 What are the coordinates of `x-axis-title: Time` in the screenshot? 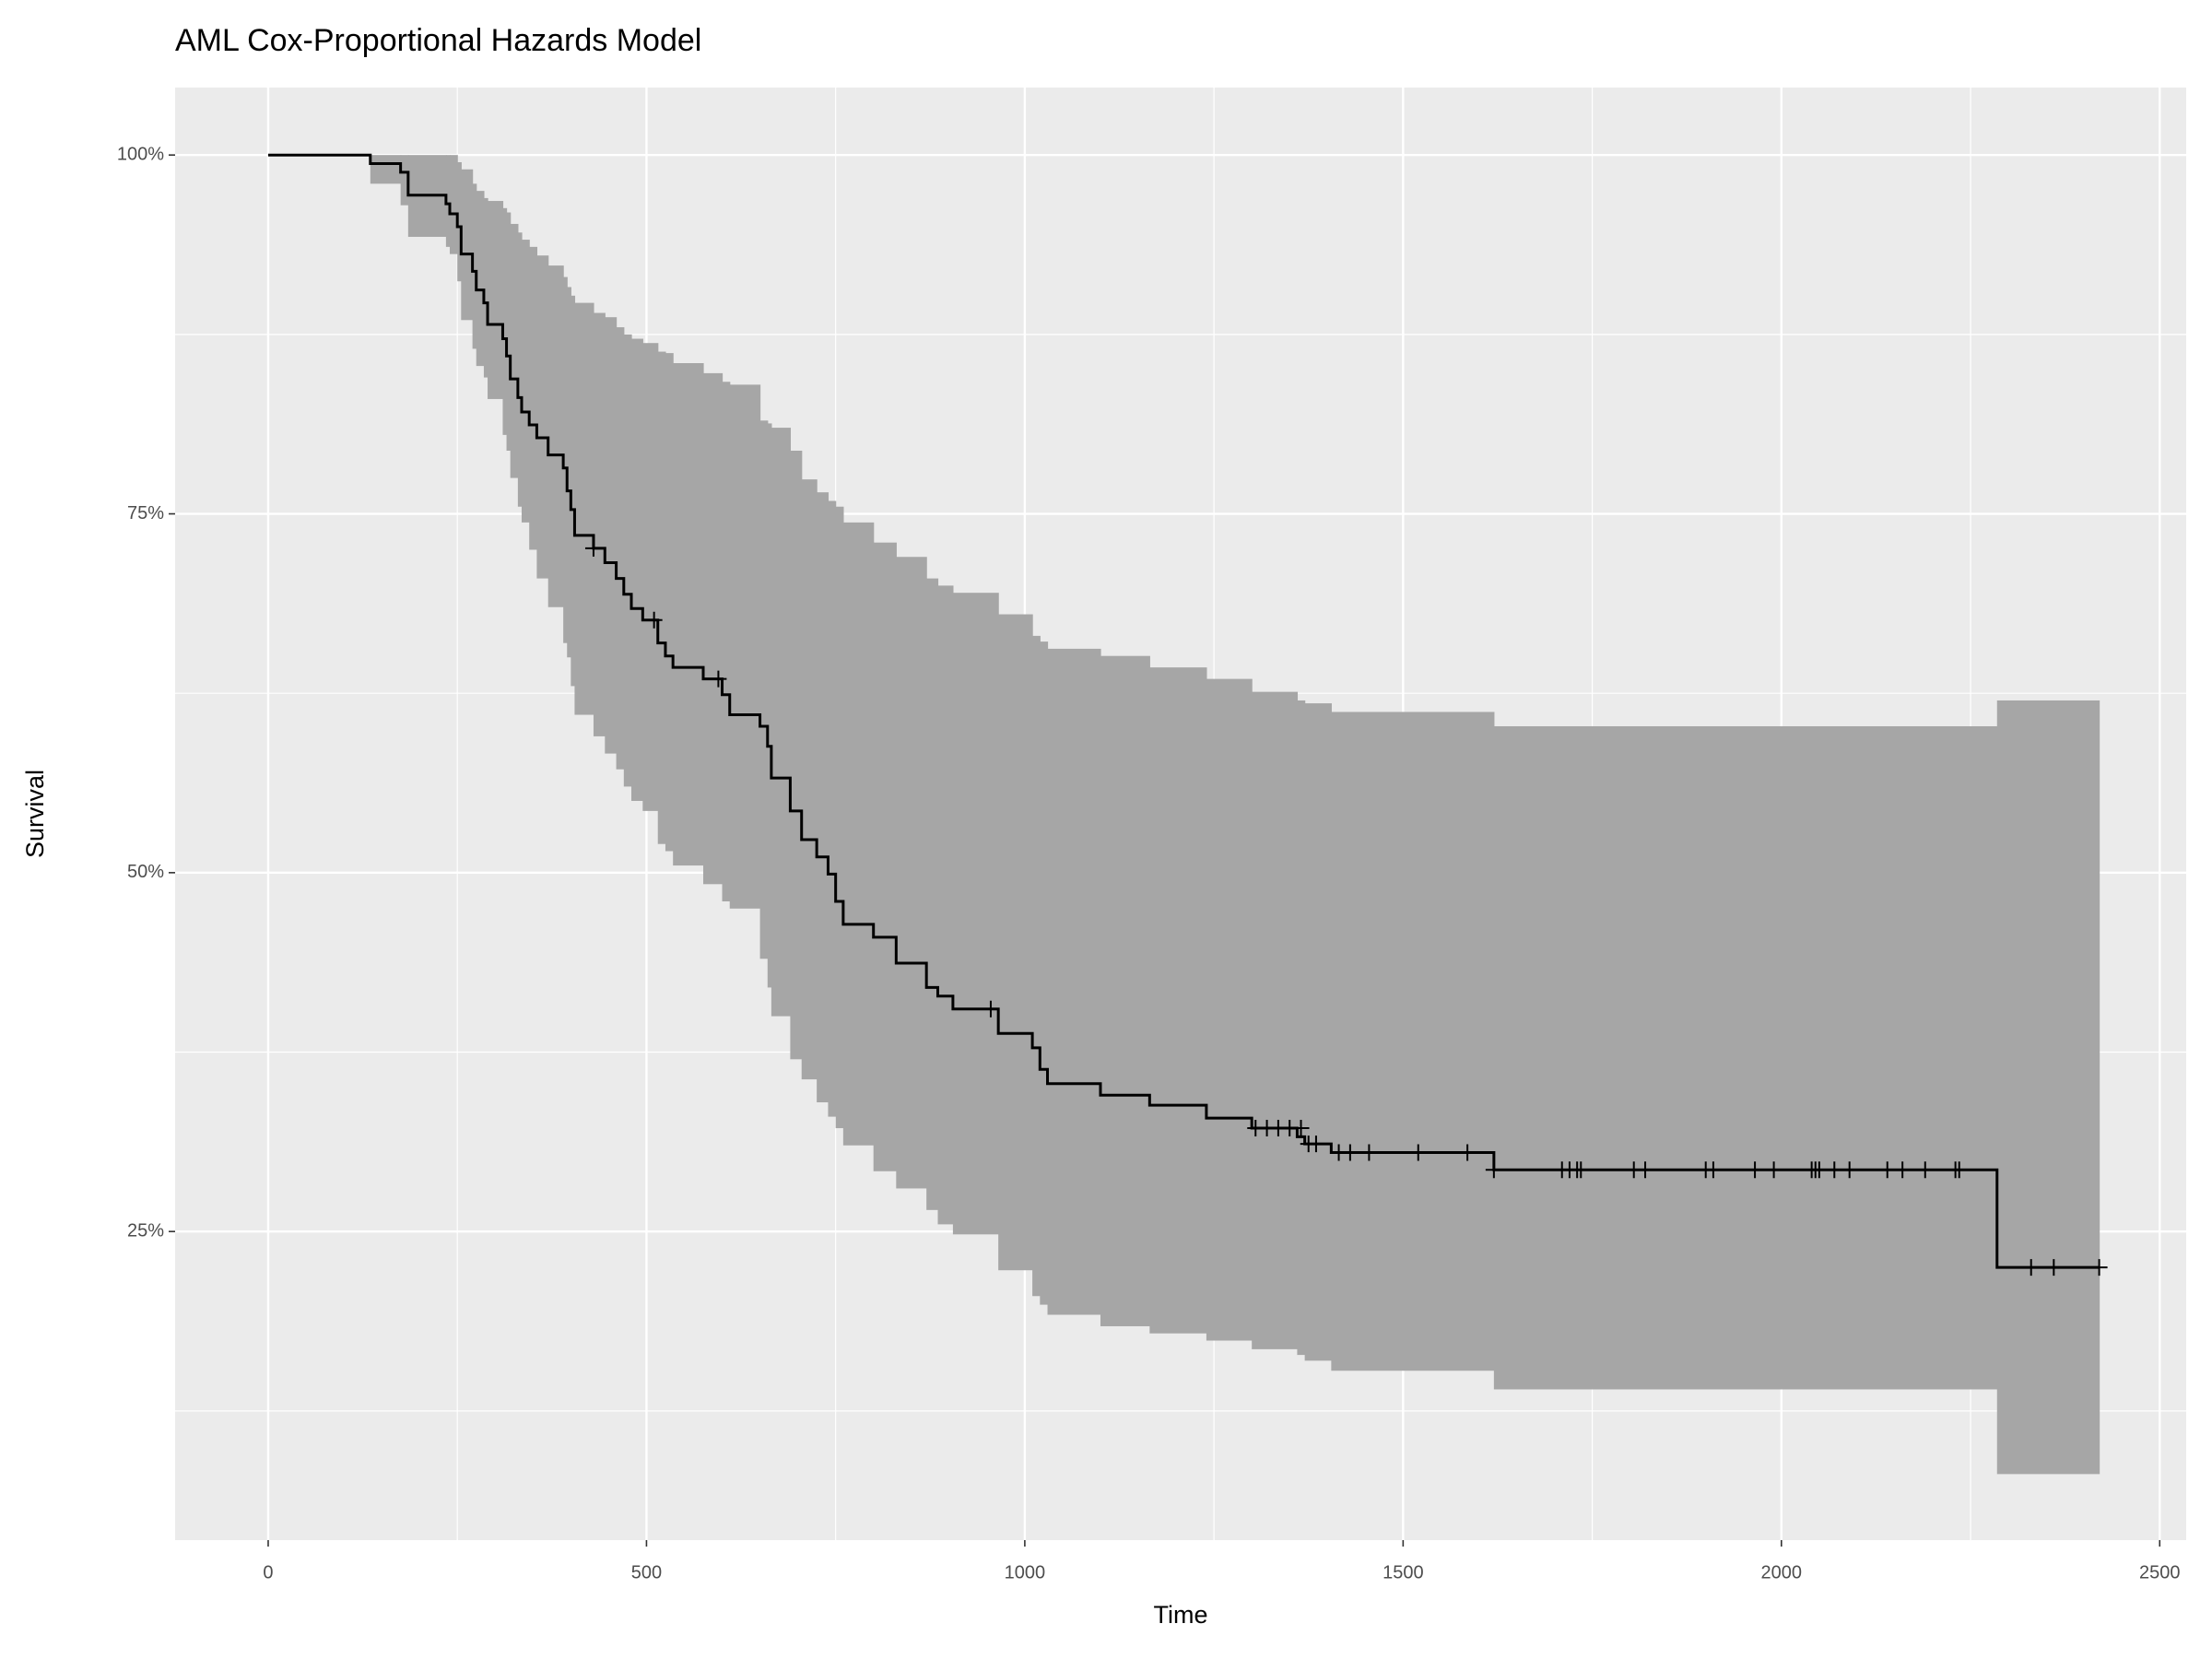 It's located at (1181, 1615).